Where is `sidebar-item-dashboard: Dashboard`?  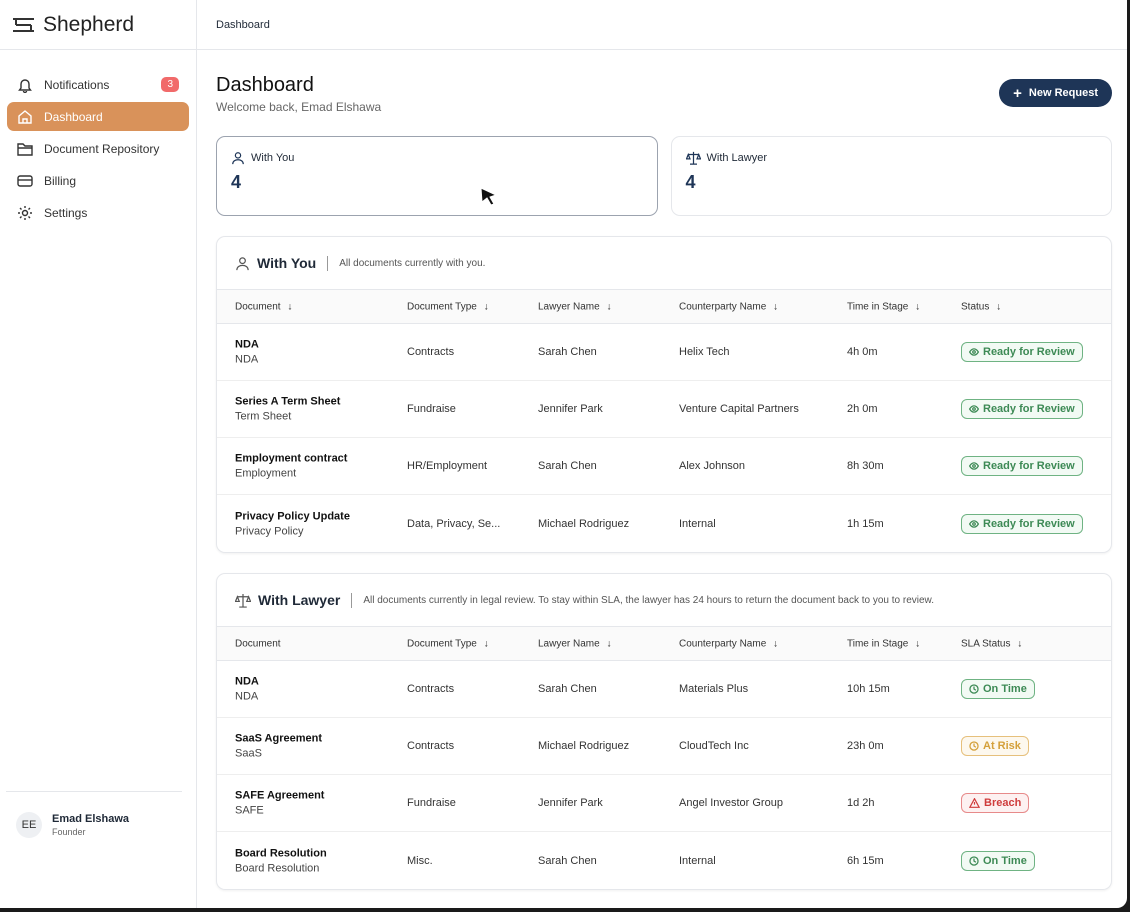 sidebar-item-dashboard: Dashboard is located at coordinates (98, 116).